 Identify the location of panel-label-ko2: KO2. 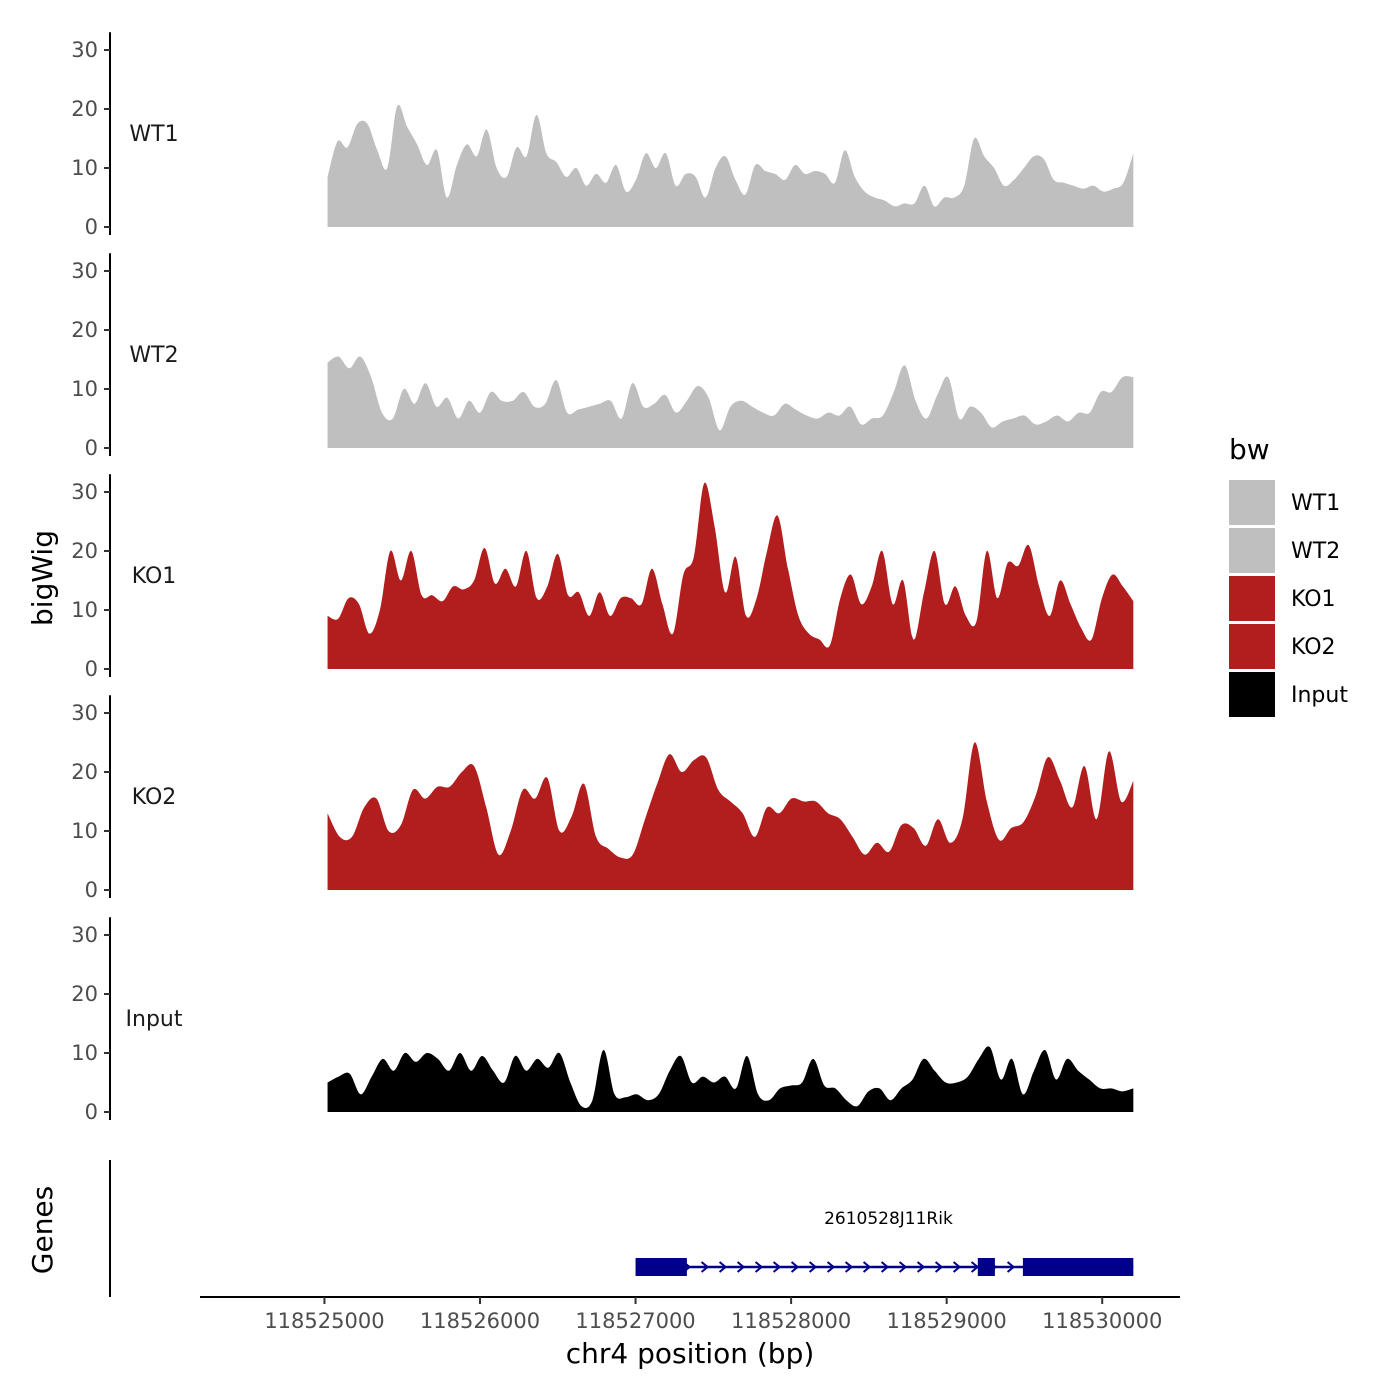
(154, 797).